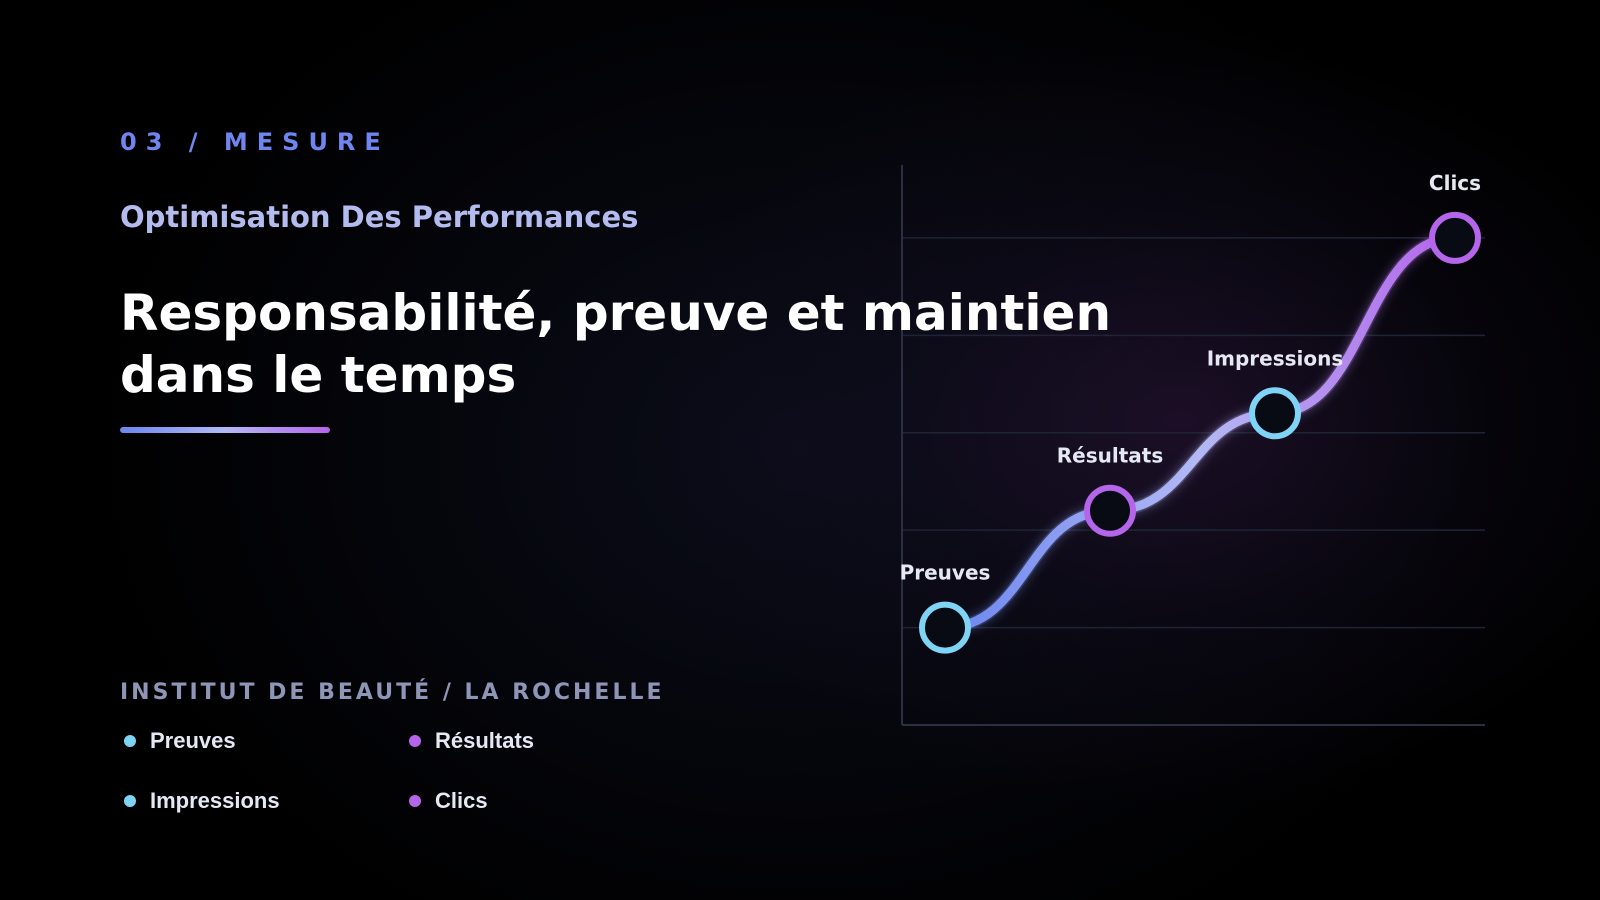  What do you see at coordinates (379, 217) in the screenshot?
I see `section-subtitle: Optimisation Des Performances` at bounding box center [379, 217].